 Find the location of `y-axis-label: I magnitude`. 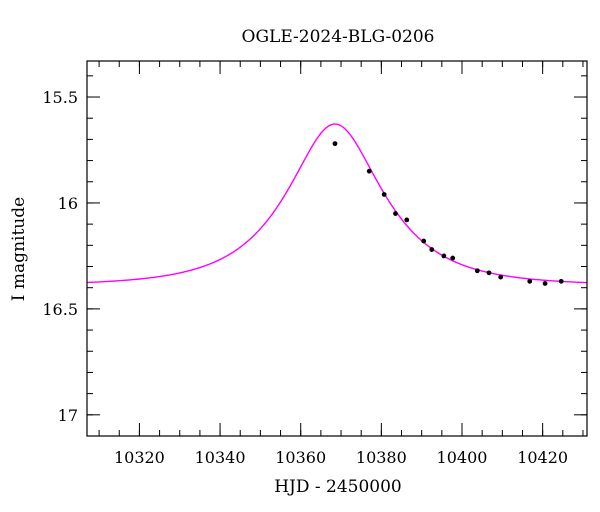

y-axis-label: I magnitude is located at coordinates (19, 249).